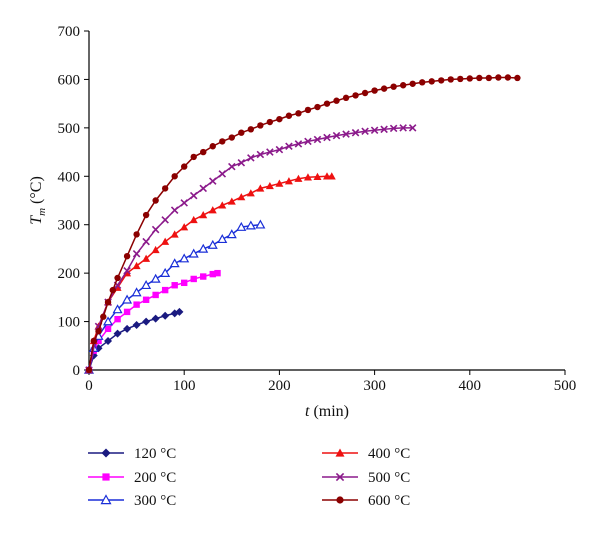 This screenshot has width=600, height=536. I want to click on y-tick-label: 700, so click(69, 32).